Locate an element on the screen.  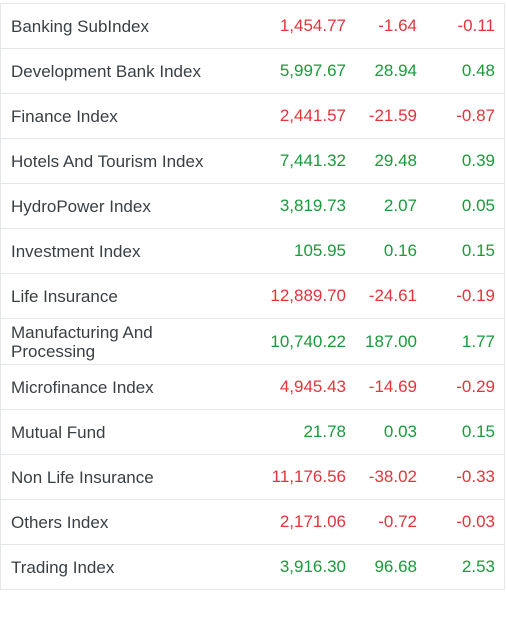
index-change: 28.94 is located at coordinates (395, 70).